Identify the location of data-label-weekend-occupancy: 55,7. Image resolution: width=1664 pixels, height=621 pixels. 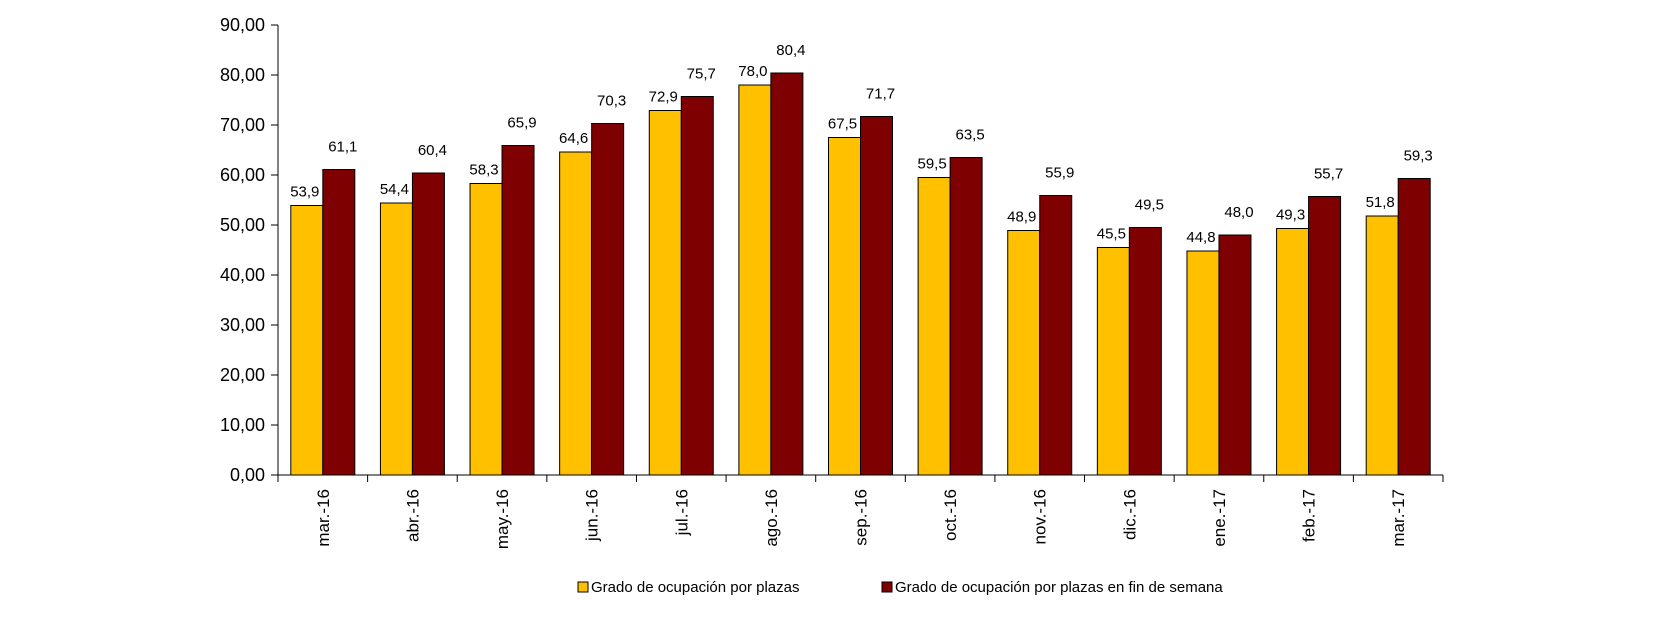
(1328, 174).